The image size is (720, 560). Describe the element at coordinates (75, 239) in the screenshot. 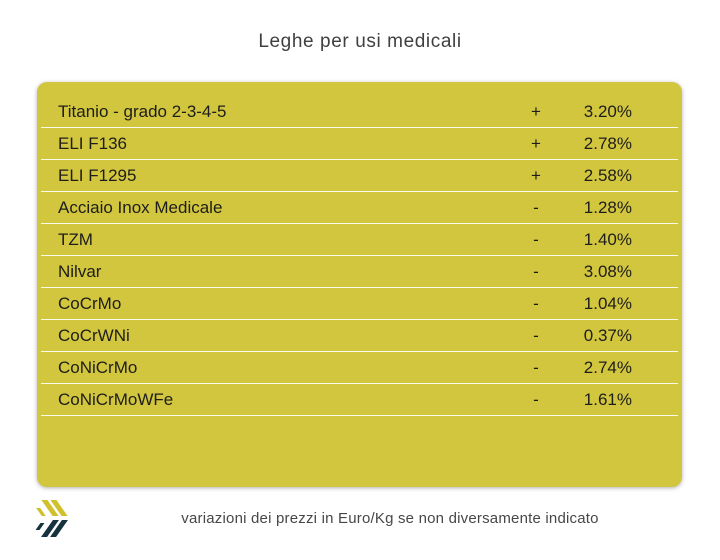

I see `alloy-name: TZM` at that location.